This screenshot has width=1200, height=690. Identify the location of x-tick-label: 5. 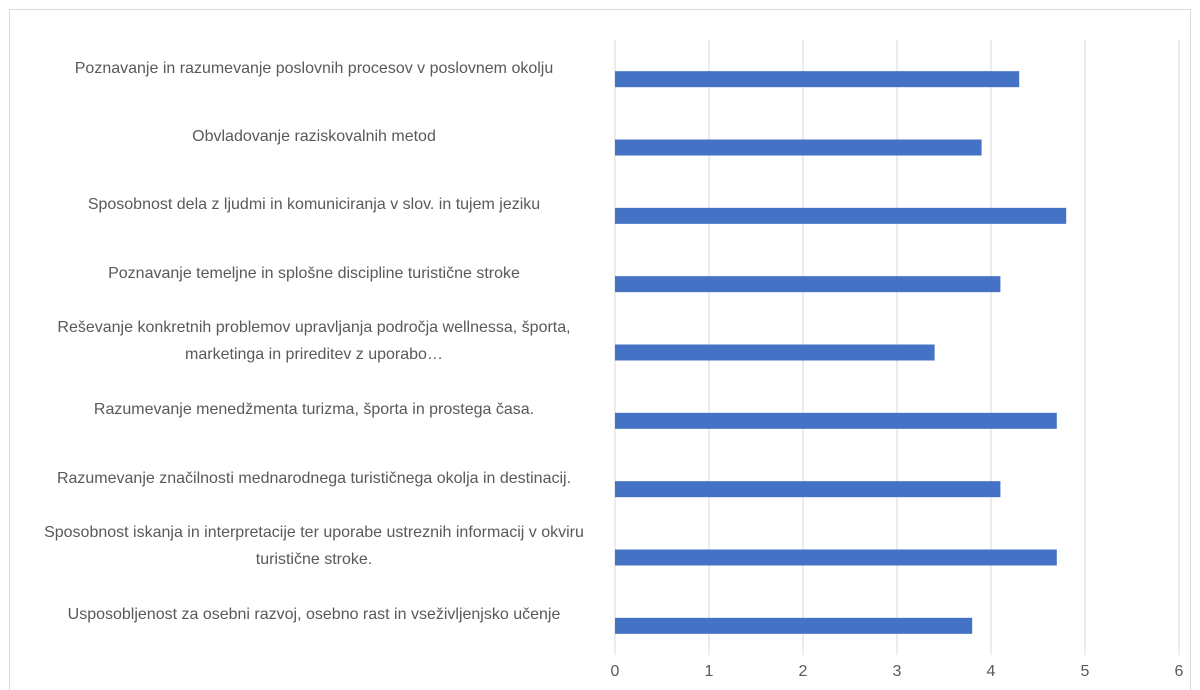
(1085, 671).